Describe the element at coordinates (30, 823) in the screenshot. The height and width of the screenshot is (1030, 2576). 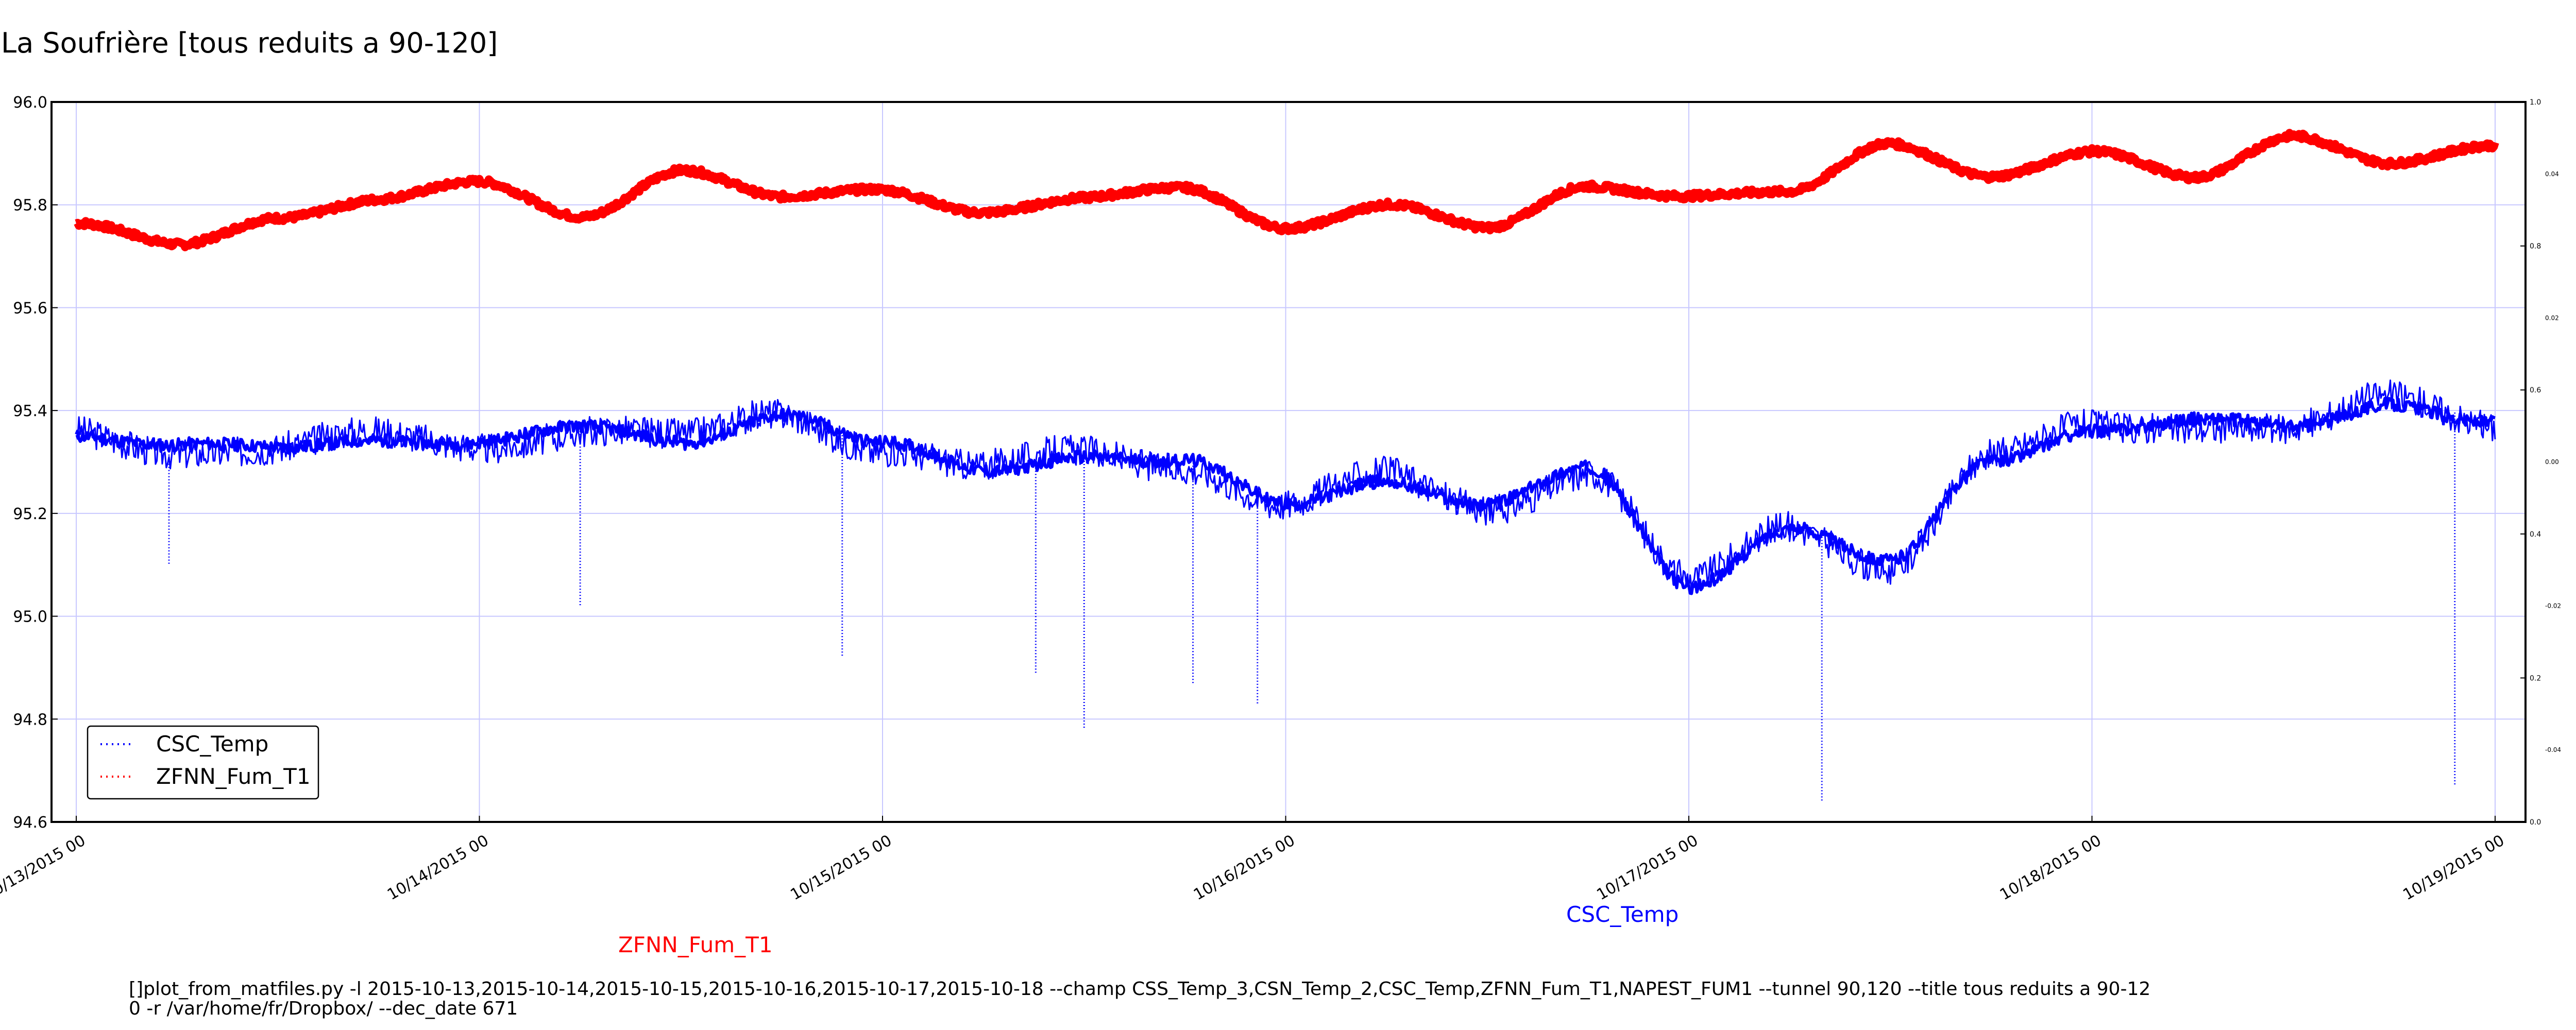
I see `y-tick-label: 94.6` at that location.